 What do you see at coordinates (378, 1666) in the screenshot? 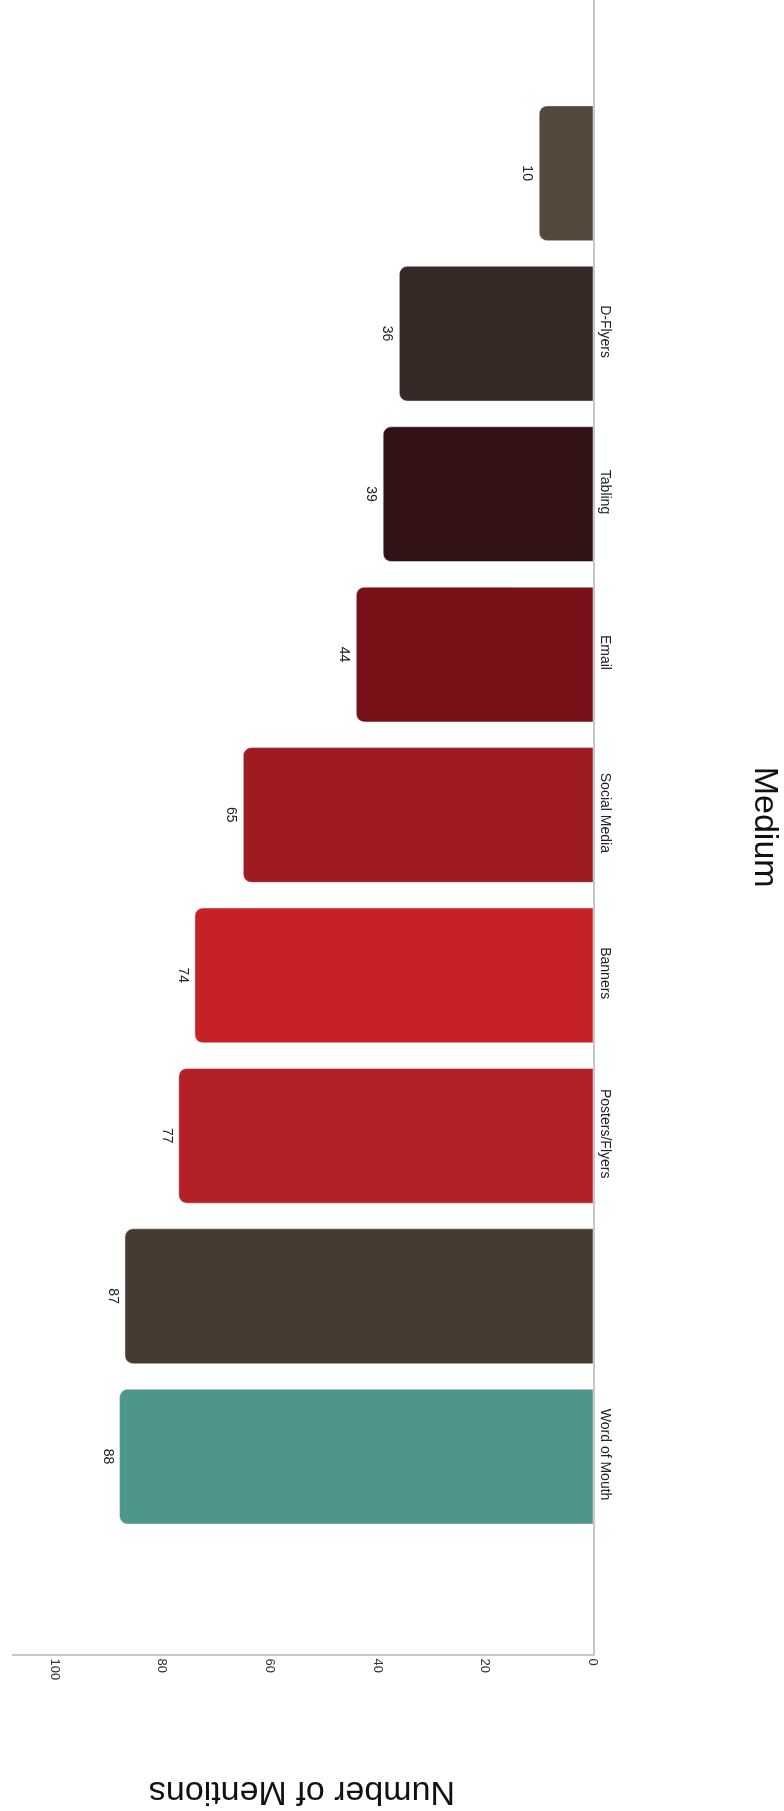
I see `x-tick-label: 40` at bounding box center [378, 1666].